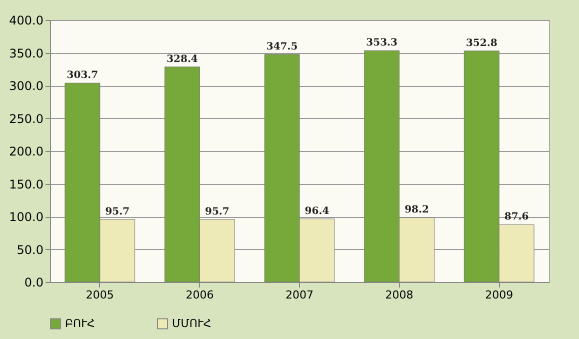 This screenshot has width=579, height=339. Describe the element at coordinates (317, 211) in the screenshot. I see `data-label: 96.4` at that location.